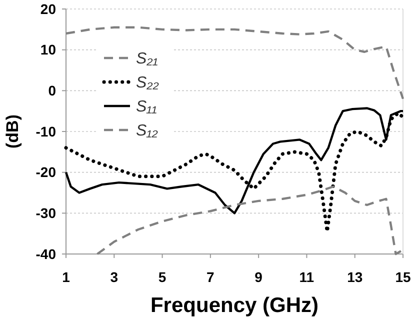 The height and width of the screenshot is (320, 411). Describe the element at coordinates (258, 277) in the screenshot. I see `x-tick-label: 9` at that location.